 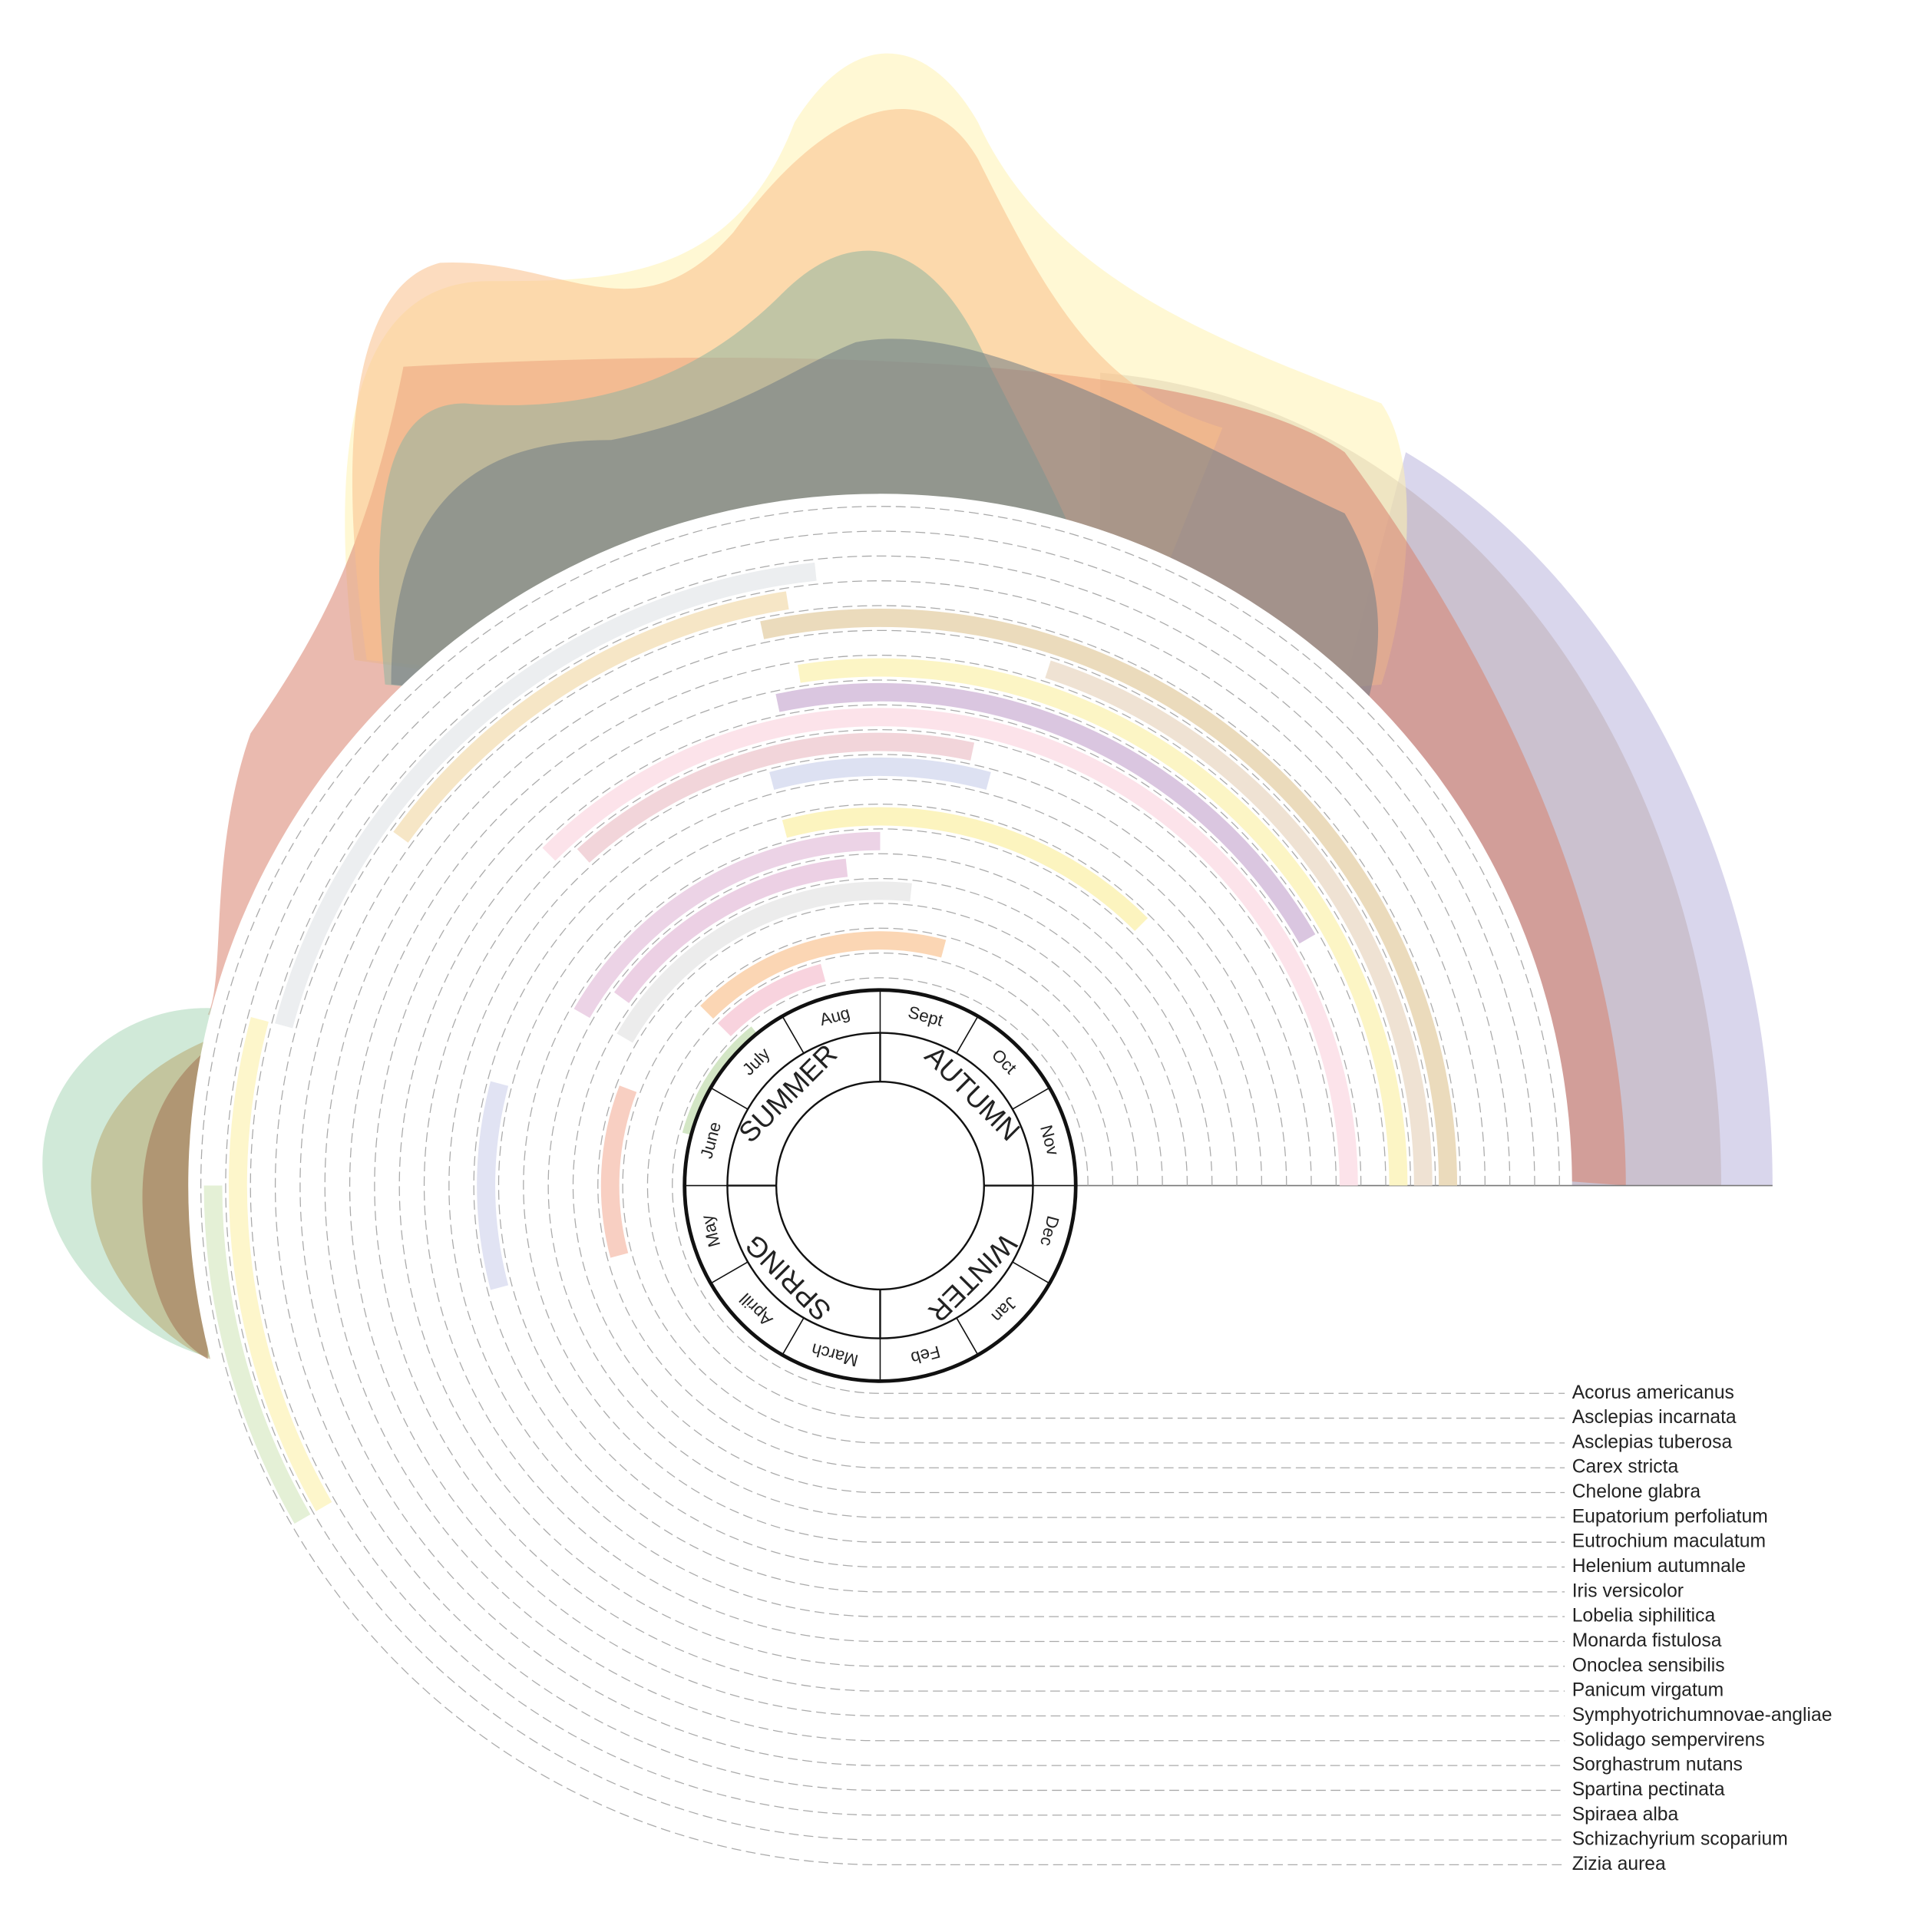 What do you see at coordinates (1659, 1566) in the screenshot?
I see `species-label: Helenium autumnale` at bounding box center [1659, 1566].